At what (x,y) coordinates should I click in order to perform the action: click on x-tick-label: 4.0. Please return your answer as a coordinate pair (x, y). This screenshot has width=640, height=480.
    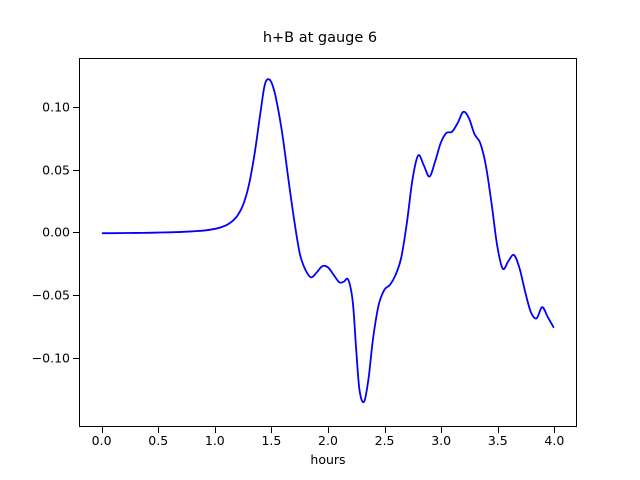
    Looking at the image, I should click on (554, 440).